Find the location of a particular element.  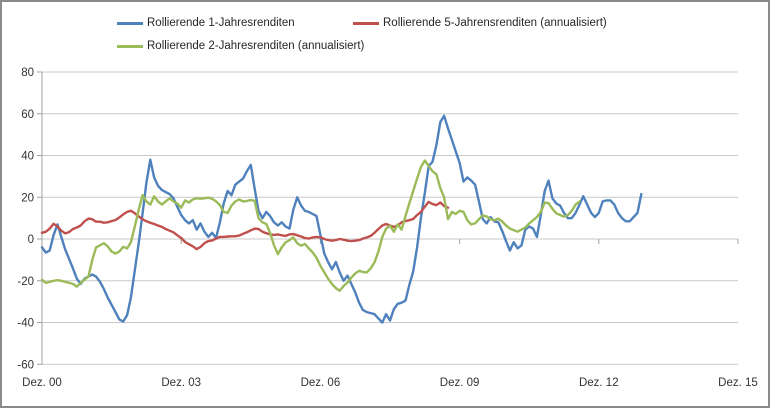

x-tick-label: Dez. 15 is located at coordinates (738, 383).